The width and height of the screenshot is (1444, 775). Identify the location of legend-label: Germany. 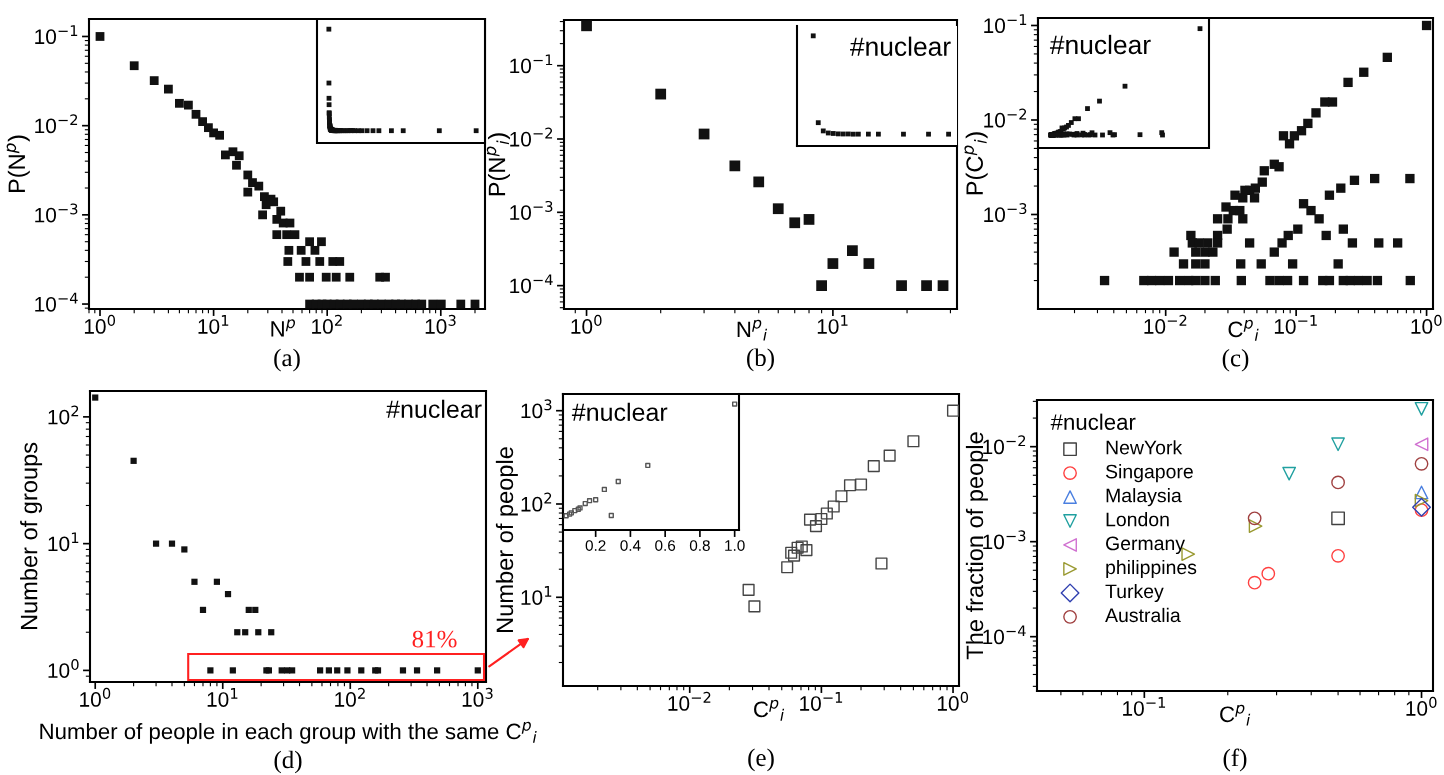
(1145, 545).